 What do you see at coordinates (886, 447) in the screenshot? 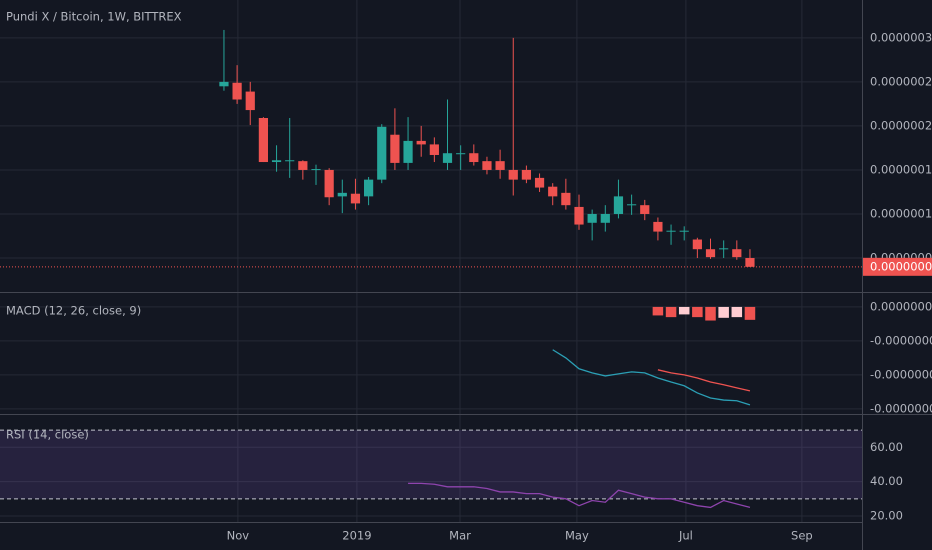
I see `y-tick-label: 60.00` at bounding box center [886, 447].